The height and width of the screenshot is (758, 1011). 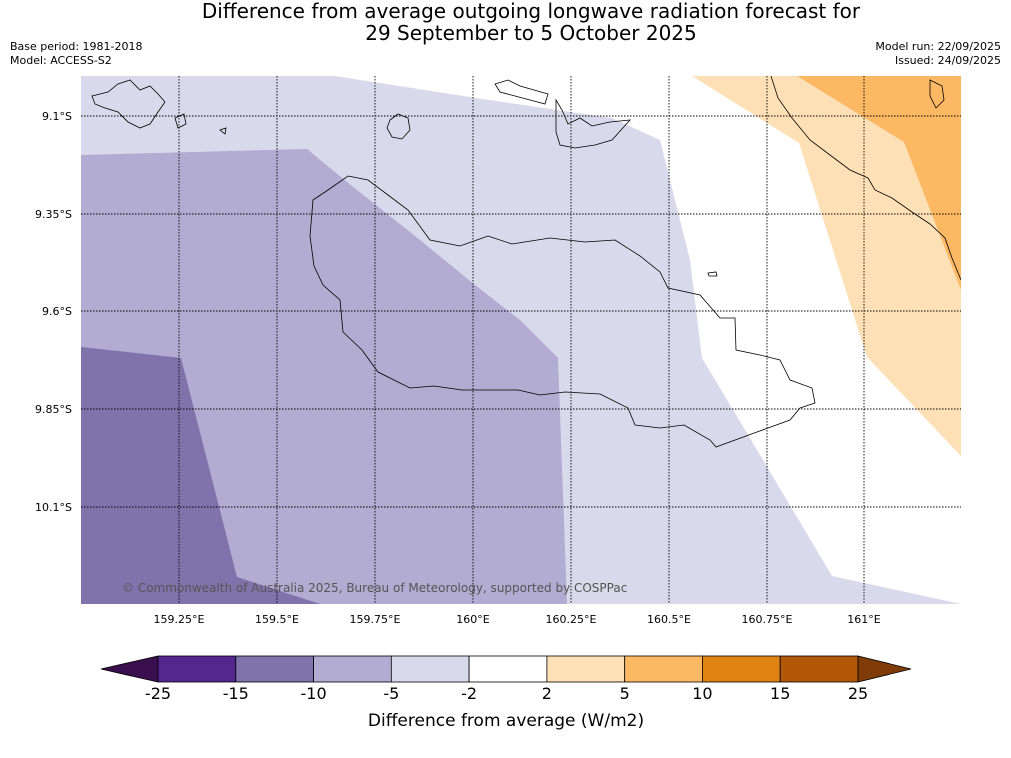 What do you see at coordinates (200, 475) in the screenshot?
I see `region-minus15-to-minus10` at bounding box center [200, 475].